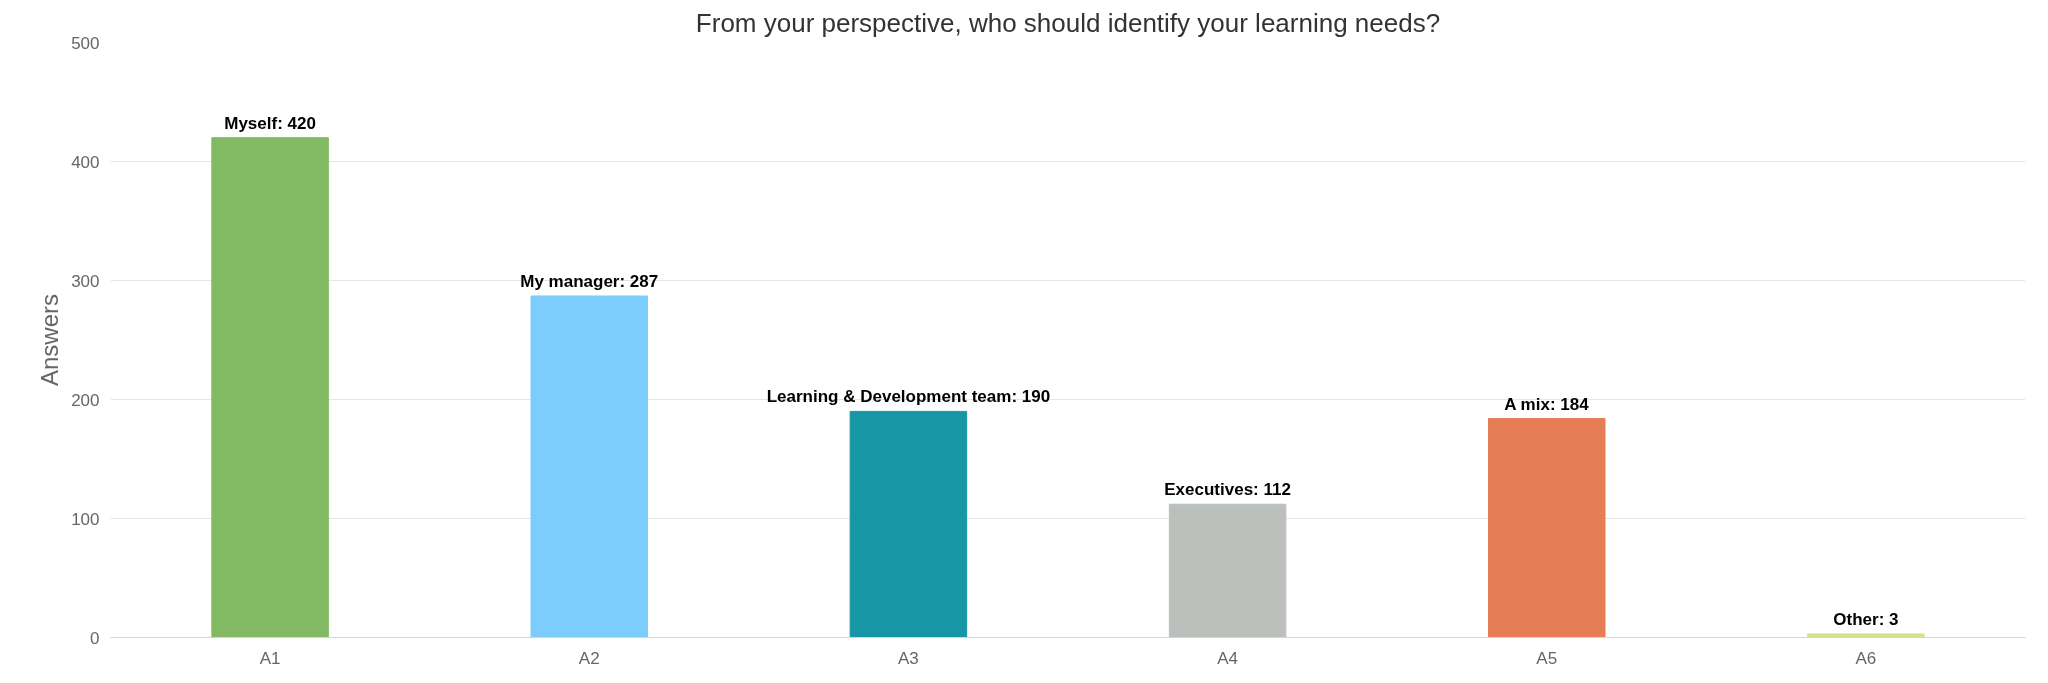  Describe the element at coordinates (85, 43) in the screenshot. I see `y-tick-label: 500` at that location.